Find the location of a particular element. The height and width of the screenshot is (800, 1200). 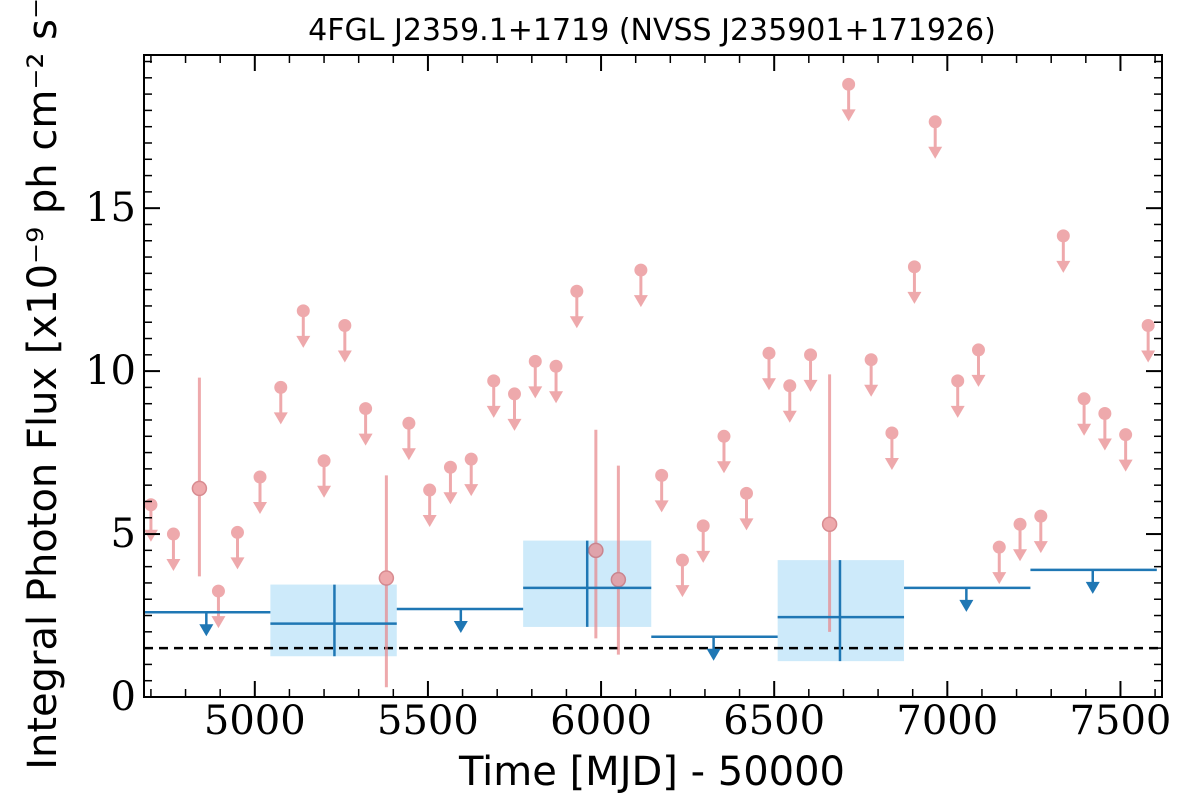

x-axis-label: Time [MJD] - 50000 is located at coordinates (651, 772).